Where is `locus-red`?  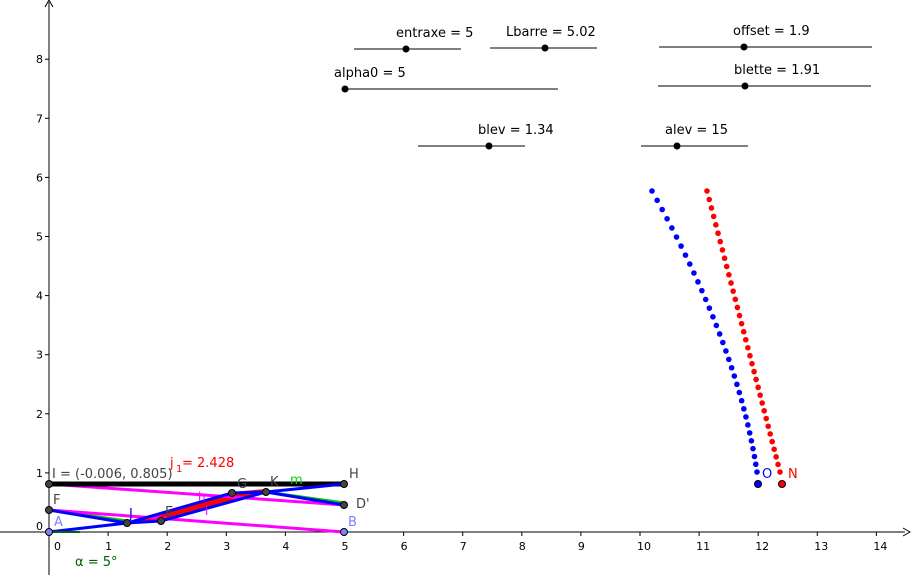 locus-red is located at coordinates (743, 331).